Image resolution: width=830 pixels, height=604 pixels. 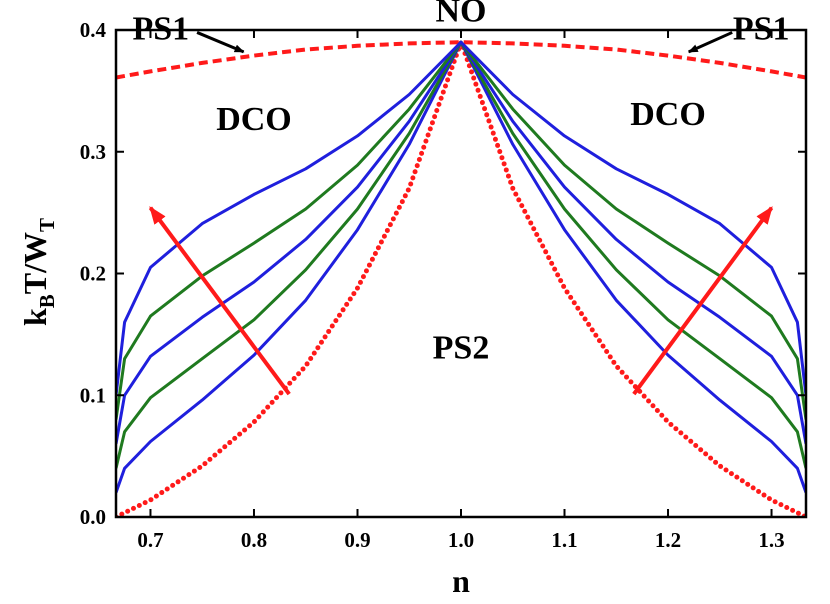 I want to click on y-tick-label: 0.2, so click(x=93, y=274).